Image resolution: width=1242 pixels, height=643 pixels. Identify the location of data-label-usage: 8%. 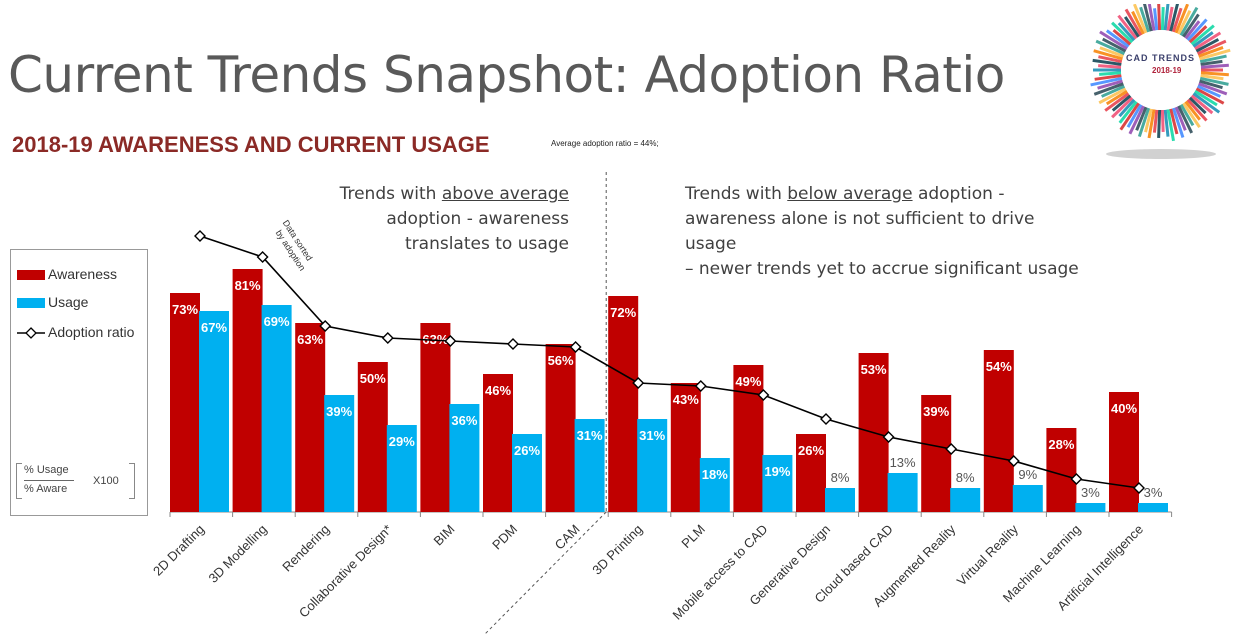
(965, 477).